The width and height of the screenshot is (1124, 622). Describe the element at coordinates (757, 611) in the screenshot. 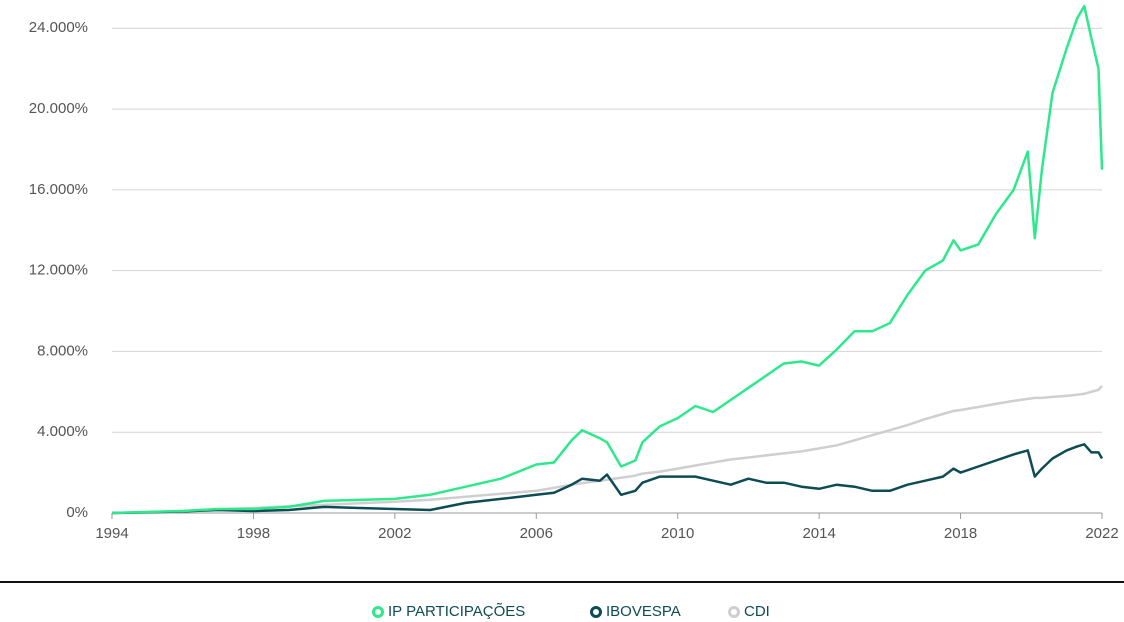

I see `legend-label: CDI` at that location.